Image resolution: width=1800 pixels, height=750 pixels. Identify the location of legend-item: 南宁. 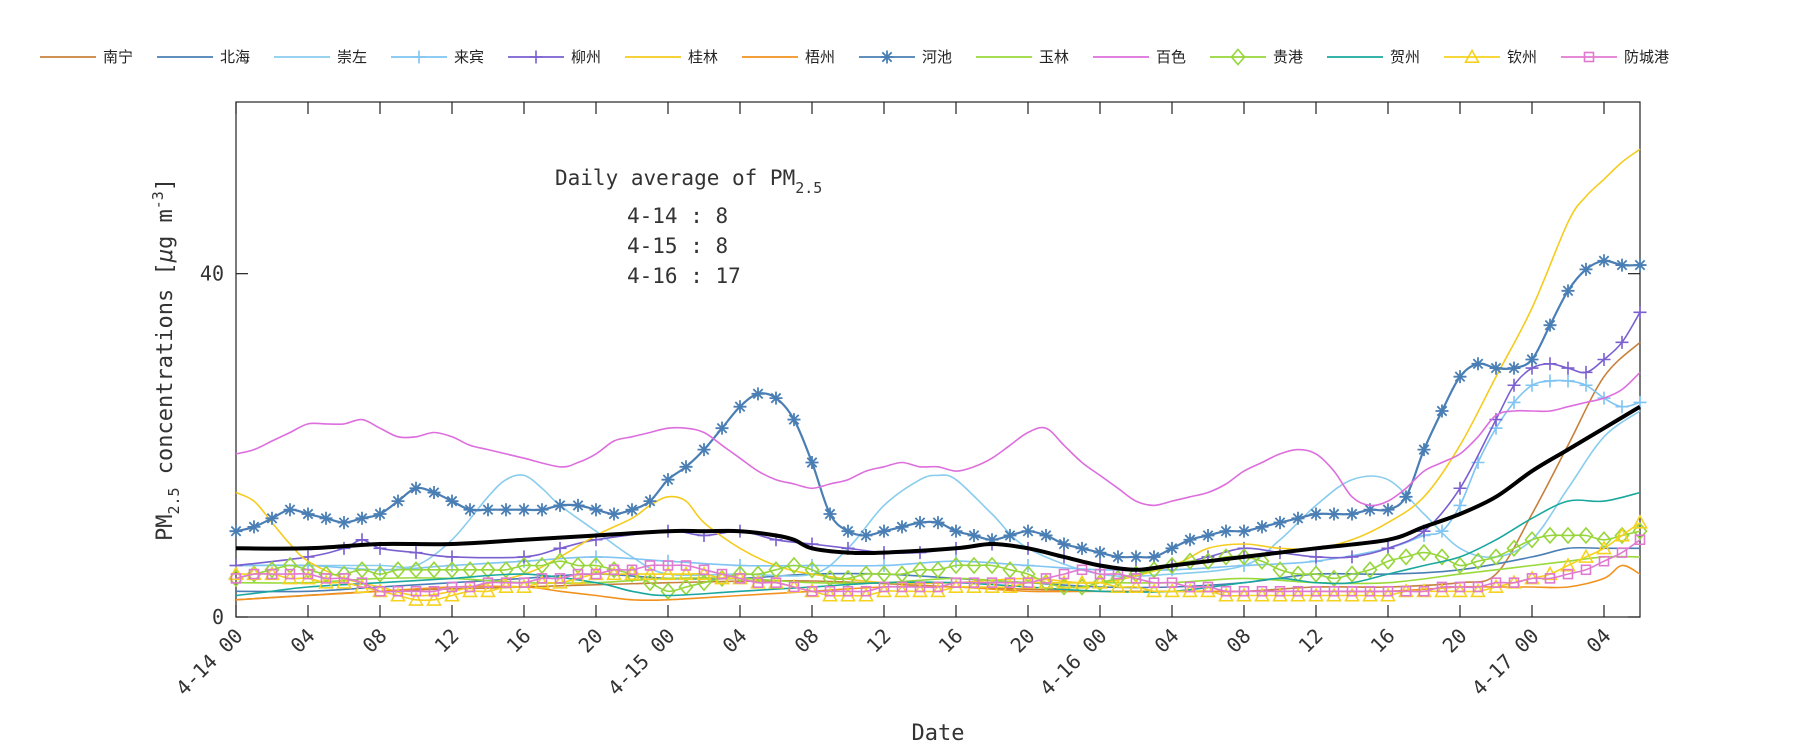
(86, 57).